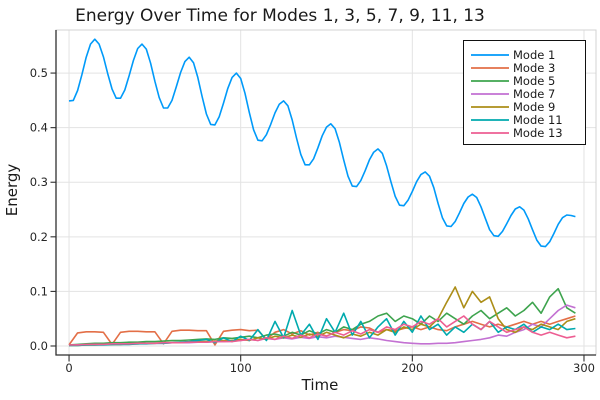 The height and width of the screenshot is (400, 600). What do you see at coordinates (39, 291) in the screenshot?
I see `y-tick-label: 0.1` at bounding box center [39, 291].